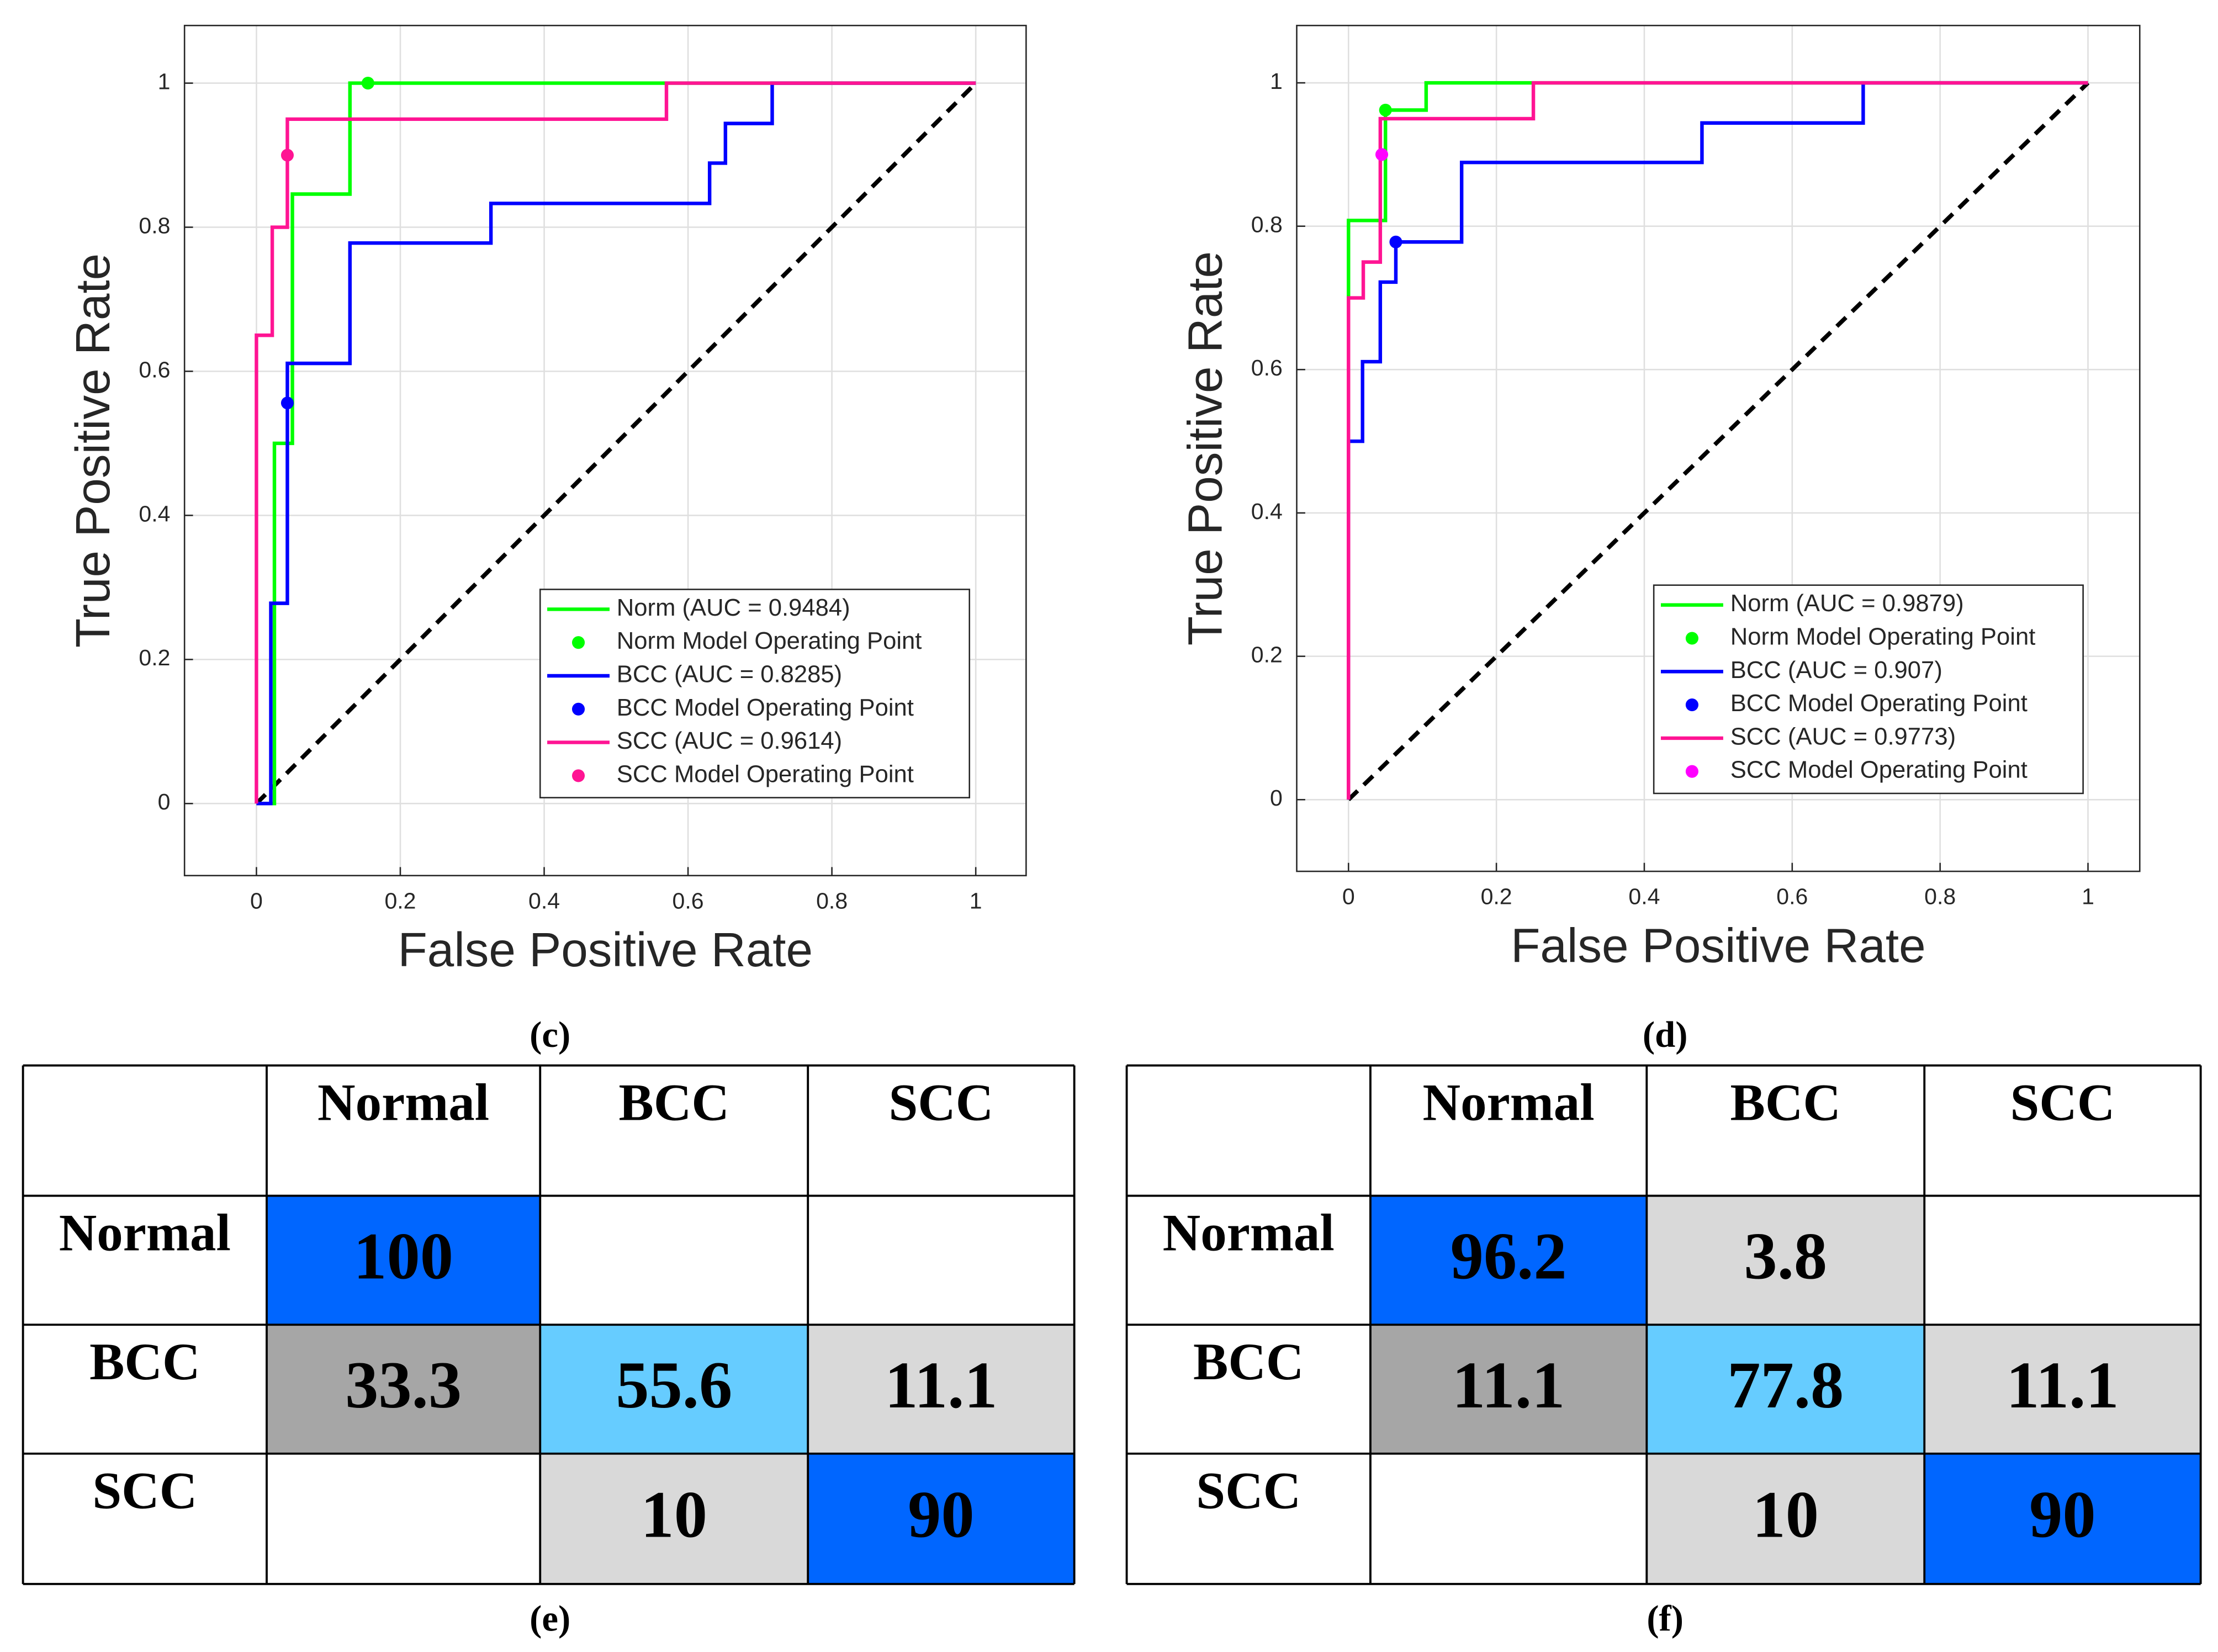  What do you see at coordinates (1785, 1256) in the screenshot?
I see `cell-value: 3.8` at bounding box center [1785, 1256].